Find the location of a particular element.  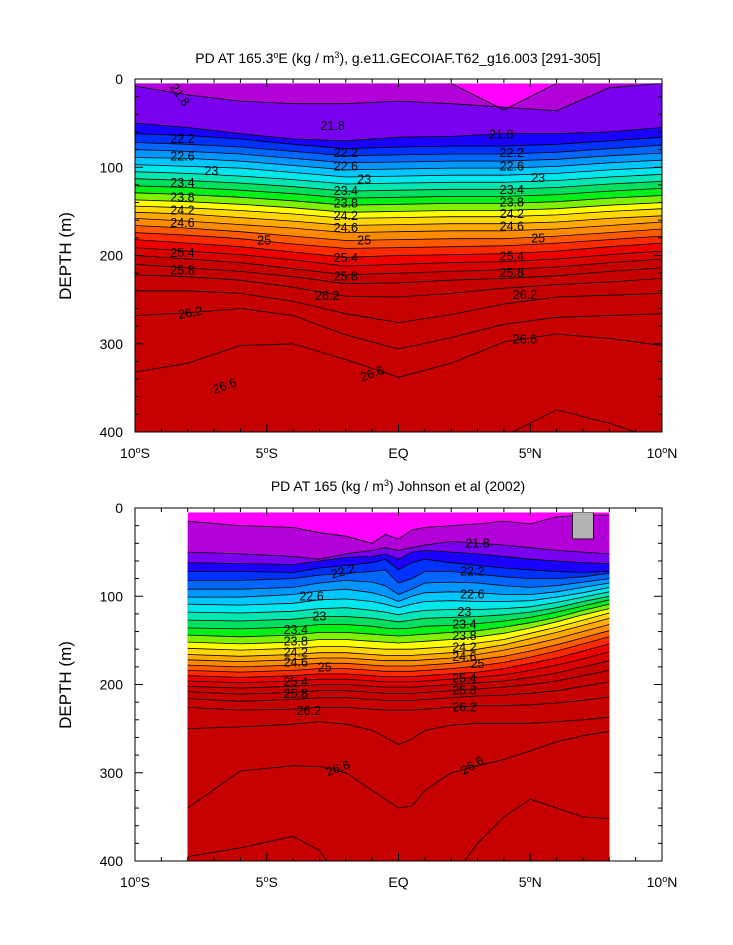

contour-label: 25.4 is located at coordinates (346, 258).